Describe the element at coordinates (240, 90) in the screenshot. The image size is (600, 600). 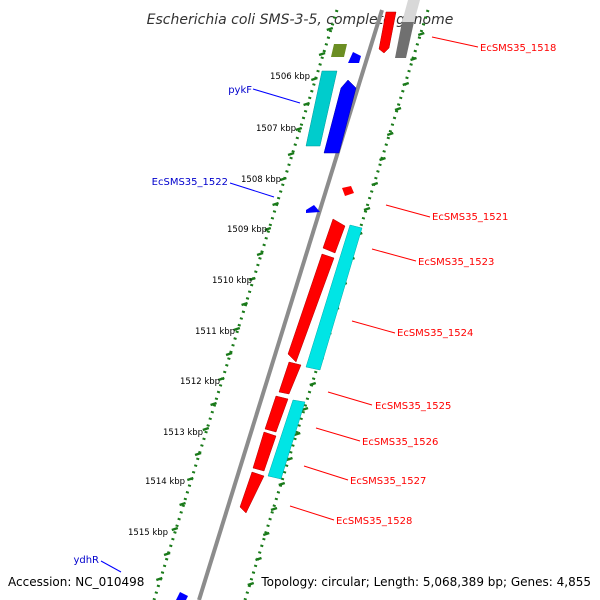
I see `label-pykf: pykF` at that location.